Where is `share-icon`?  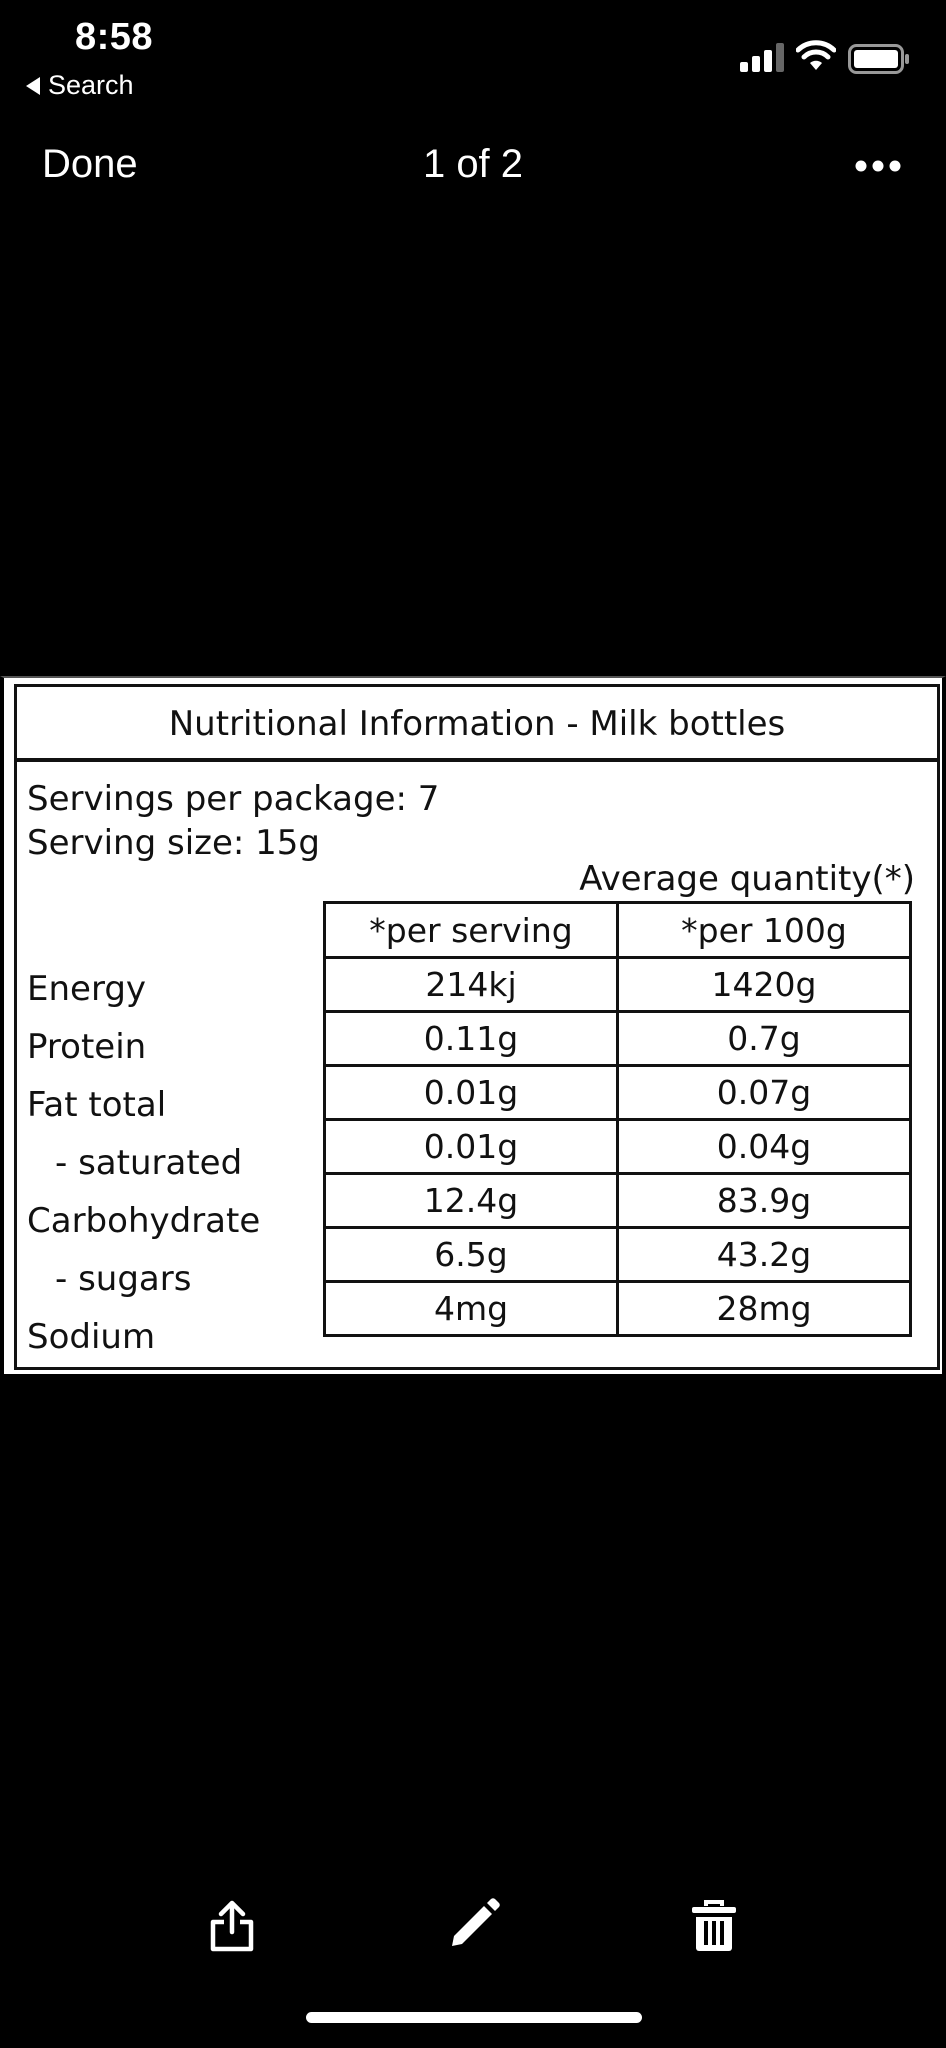 share-icon is located at coordinates (232, 1926).